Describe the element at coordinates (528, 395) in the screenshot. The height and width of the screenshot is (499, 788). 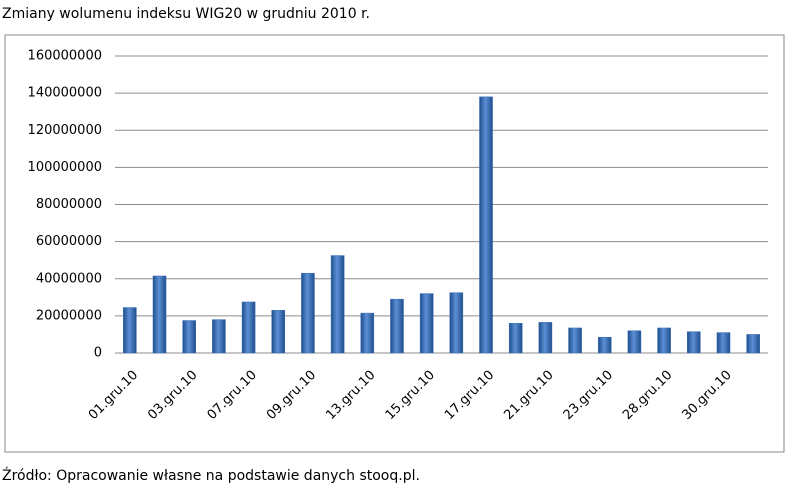
I see `x-tick-label: 21.gru.10` at that location.